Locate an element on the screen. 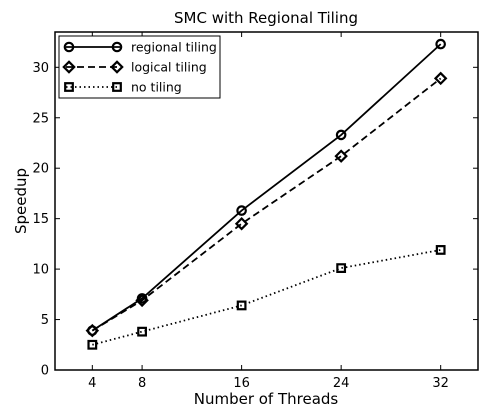  y-tick-label: 15 is located at coordinates (40, 219).